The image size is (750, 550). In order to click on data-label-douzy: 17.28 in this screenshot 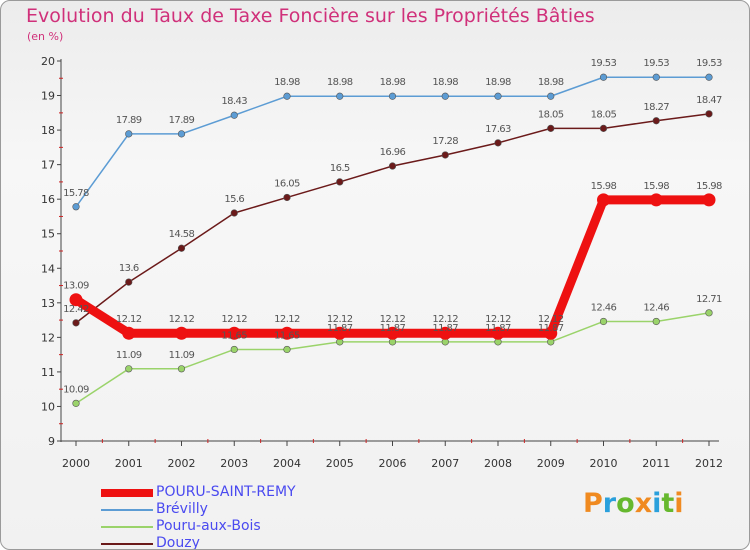, I will do `click(445, 141)`.